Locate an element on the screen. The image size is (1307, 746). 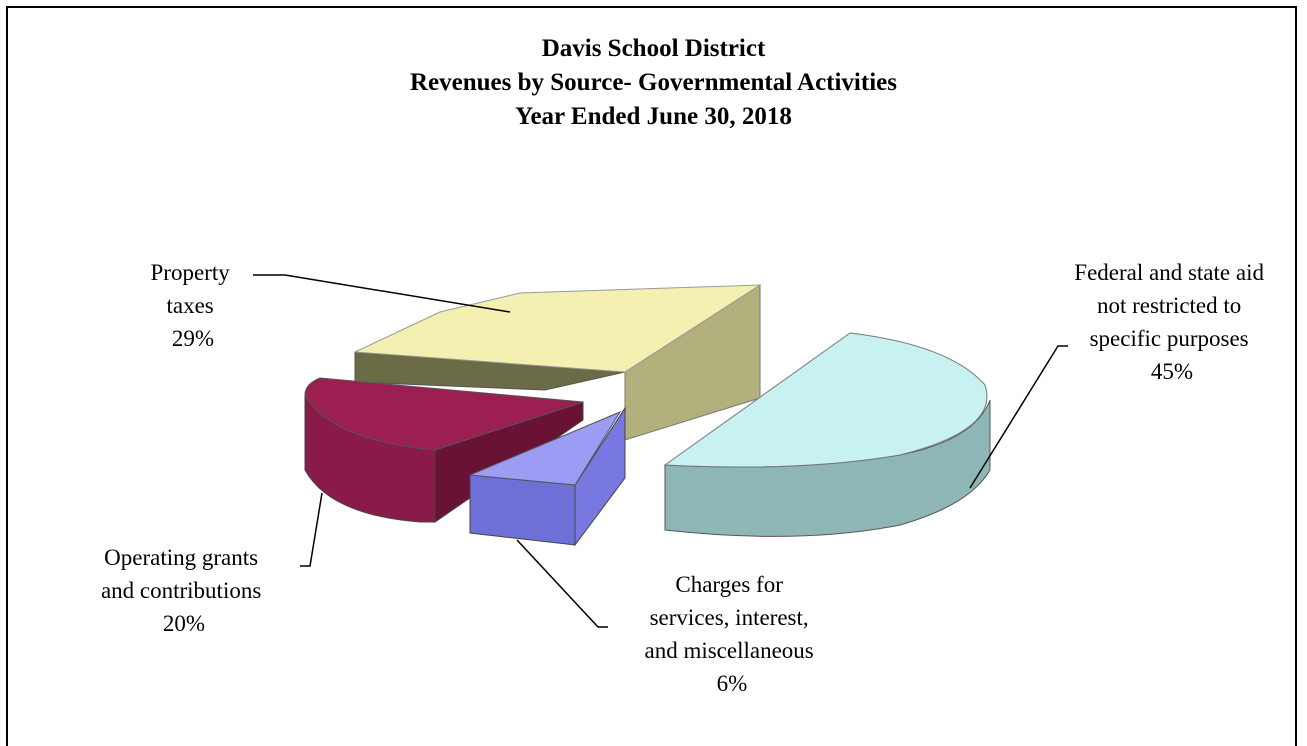
slice-charges-services is located at coordinates (547, 476).